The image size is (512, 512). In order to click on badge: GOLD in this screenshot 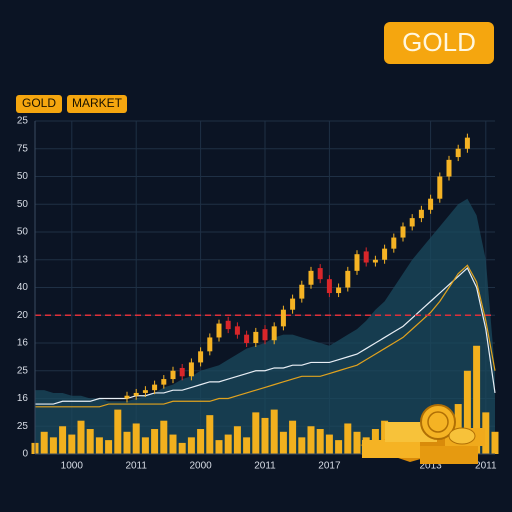, I will do `click(439, 42)`.